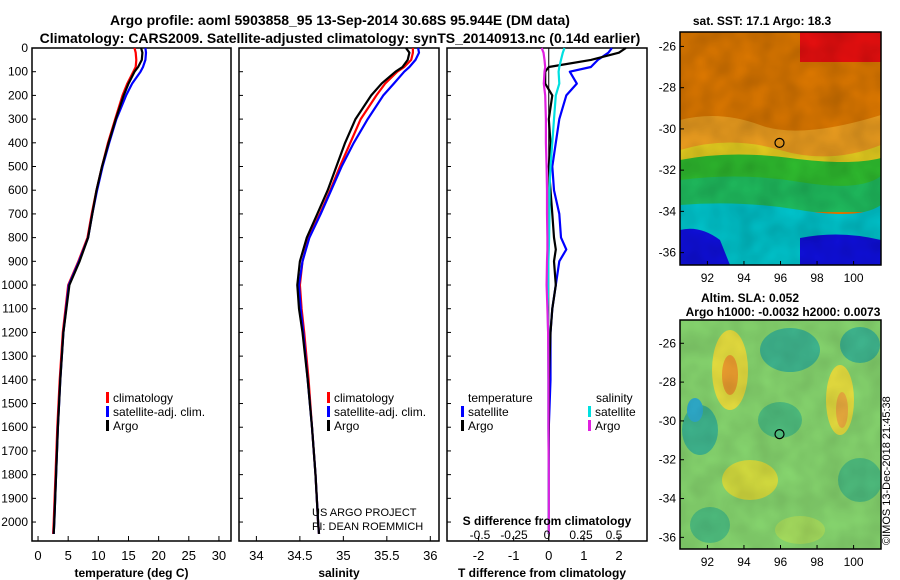 The width and height of the screenshot is (900, 580). Describe the element at coordinates (386, 555) in the screenshot. I see `x-tick-label: 35.5` at that location.